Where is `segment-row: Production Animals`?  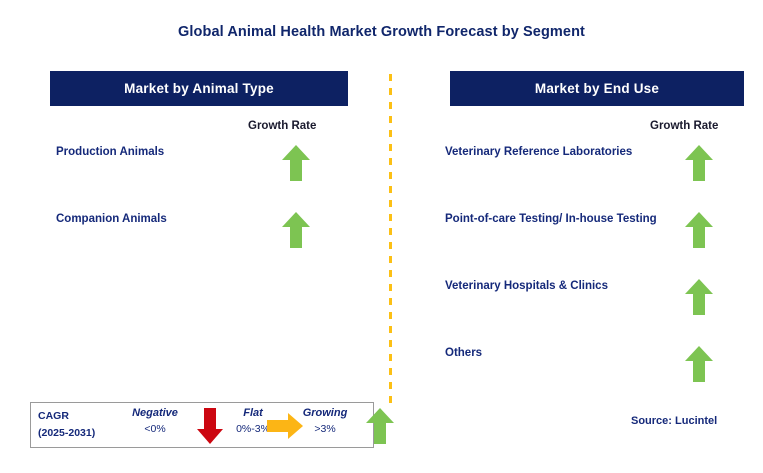
segment-row: Production Animals is located at coordinates (200, 177).